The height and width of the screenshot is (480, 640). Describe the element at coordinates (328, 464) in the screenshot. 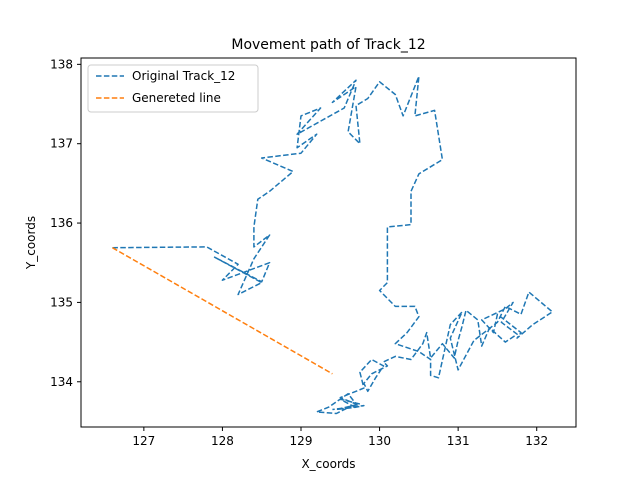

I see `x-axis-label: X_coords` at that location.